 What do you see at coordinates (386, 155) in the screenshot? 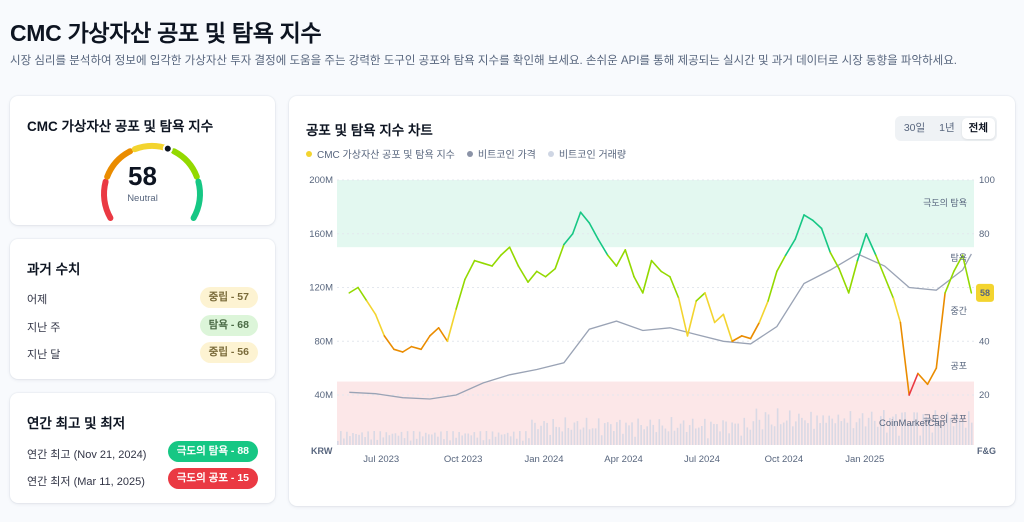
I see `legend-label-fng: CMC 가상자산 공포 및 탐욕 지수` at bounding box center [386, 155].